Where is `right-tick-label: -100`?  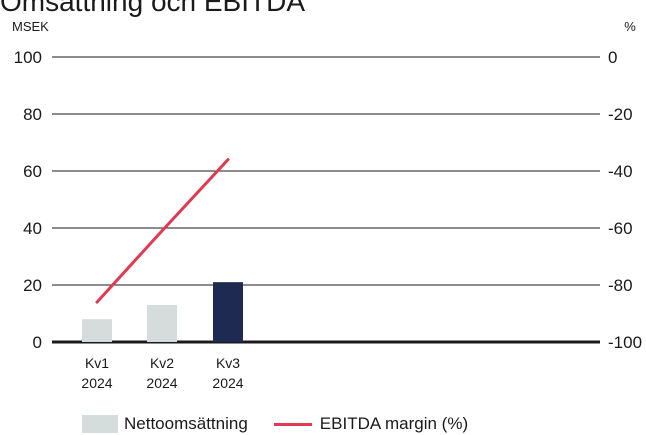 right-tick-label: -100 is located at coordinates (625, 342).